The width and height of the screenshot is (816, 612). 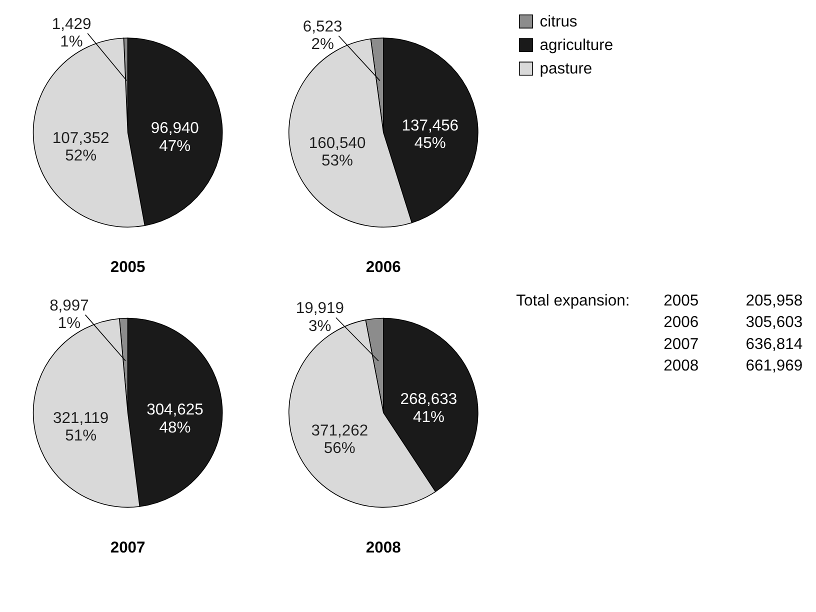 I want to click on text: 2005 205,958, so click(x=733, y=301).